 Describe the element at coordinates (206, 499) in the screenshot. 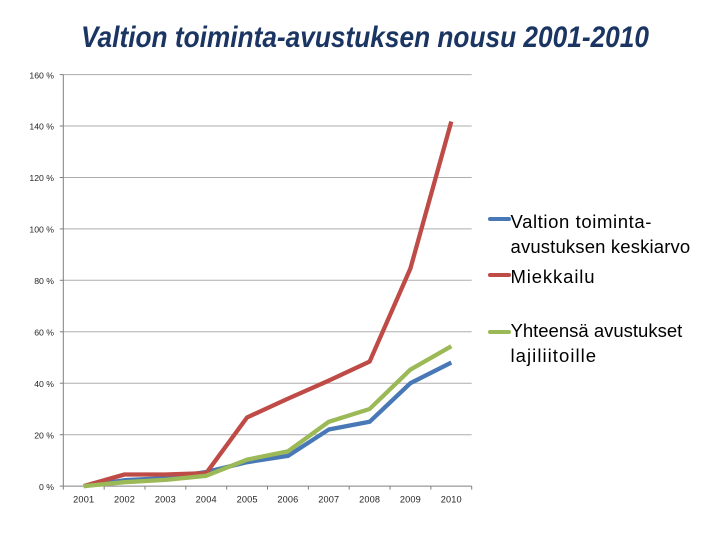

I see `svg-text: 2004` at that location.